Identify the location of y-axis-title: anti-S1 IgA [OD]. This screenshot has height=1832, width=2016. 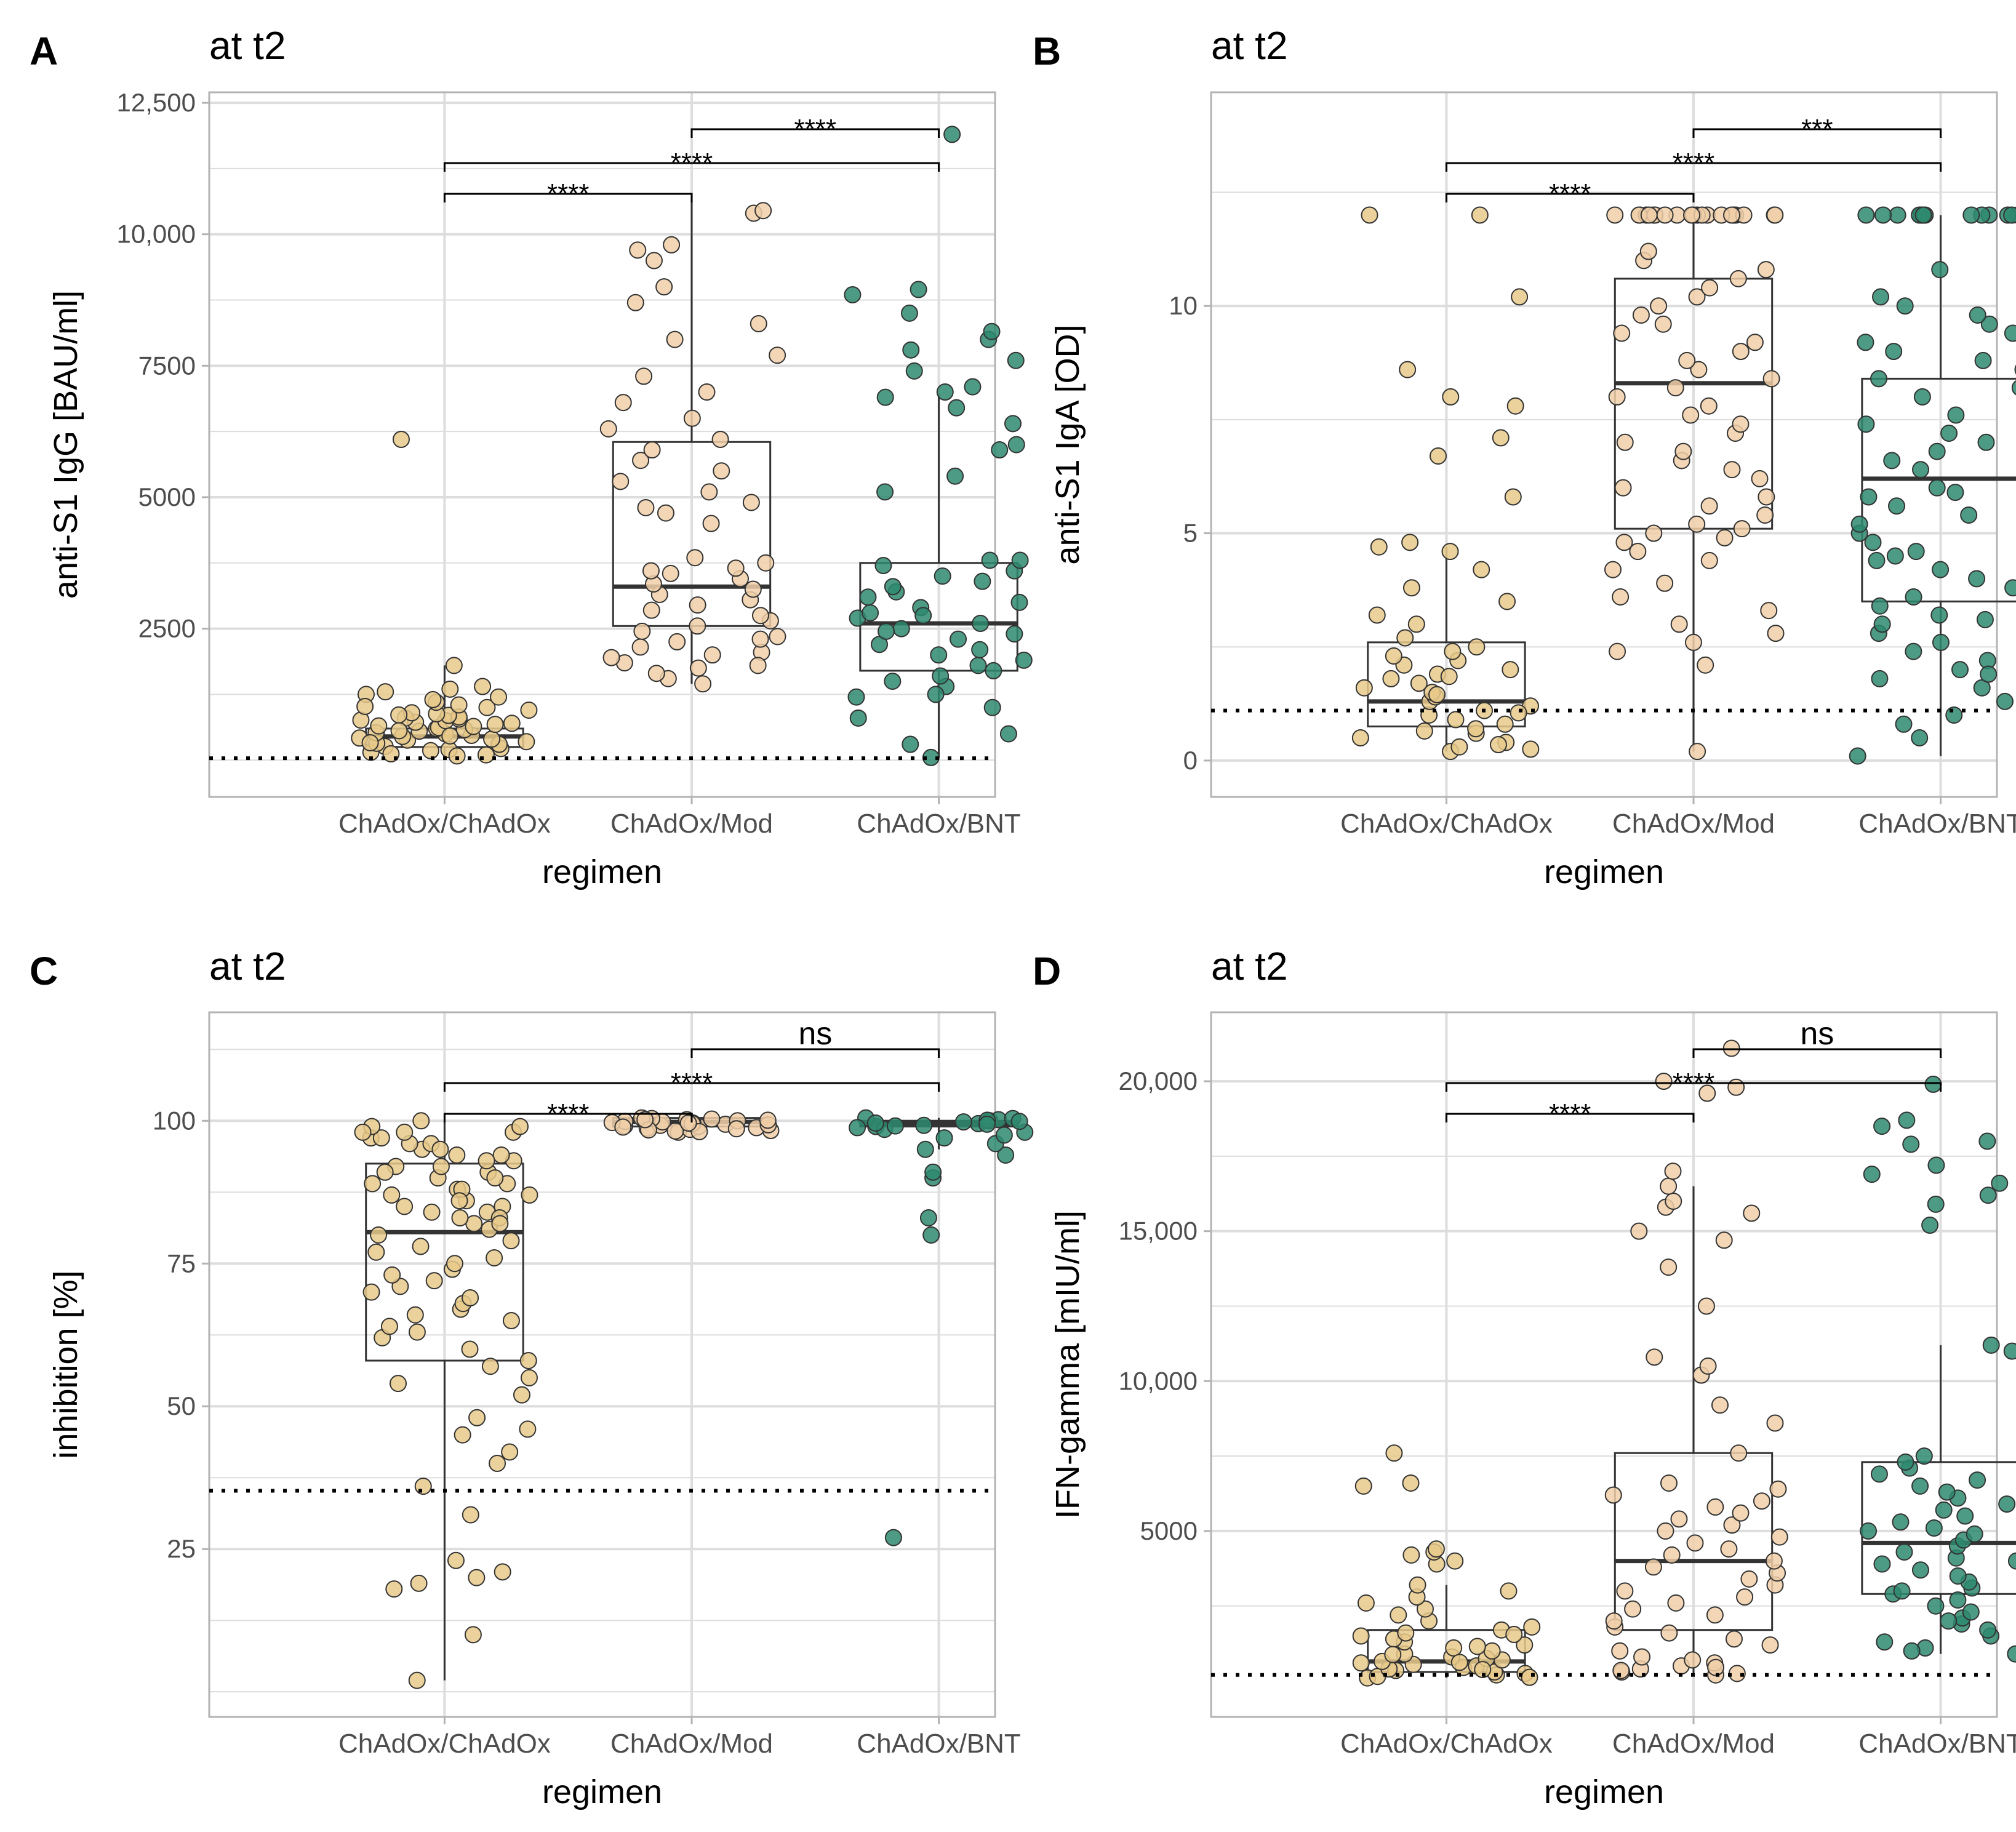
(1067, 444).